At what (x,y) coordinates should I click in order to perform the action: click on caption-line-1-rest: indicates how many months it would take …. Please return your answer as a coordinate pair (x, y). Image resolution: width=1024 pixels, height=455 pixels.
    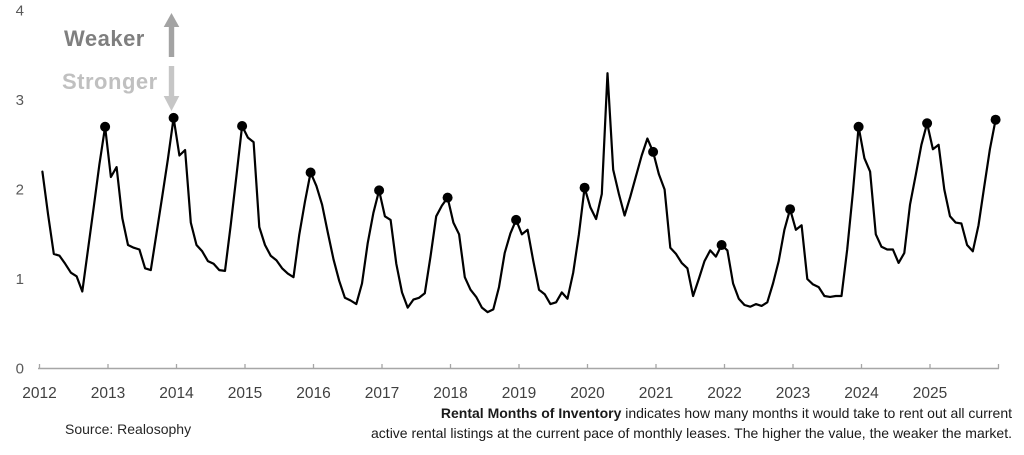
    Looking at the image, I should click on (816, 413).